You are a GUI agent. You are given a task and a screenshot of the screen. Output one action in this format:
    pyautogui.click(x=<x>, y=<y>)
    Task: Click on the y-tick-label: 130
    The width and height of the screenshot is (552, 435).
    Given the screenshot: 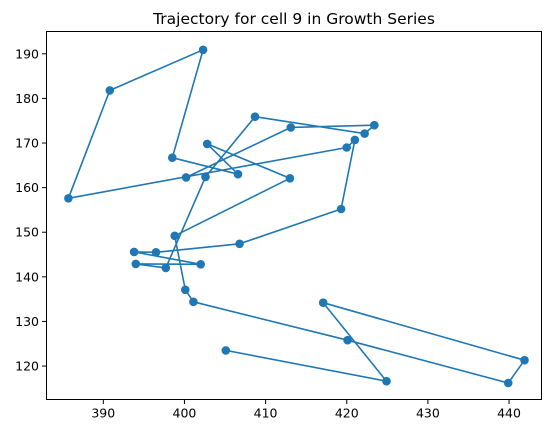 What is the action you would take?
    pyautogui.click(x=27, y=321)
    